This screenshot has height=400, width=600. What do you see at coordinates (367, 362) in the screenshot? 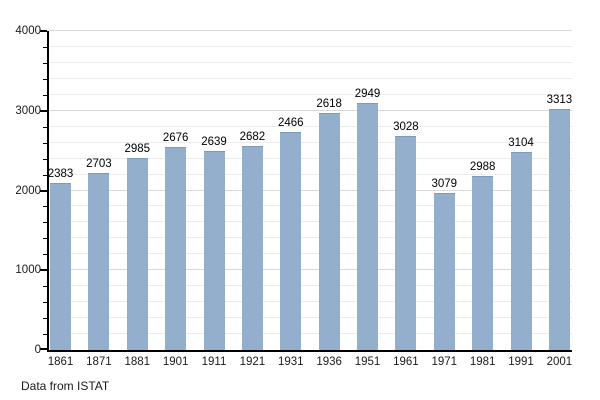
I see `x-tick-label: 1951` at bounding box center [367, 362].